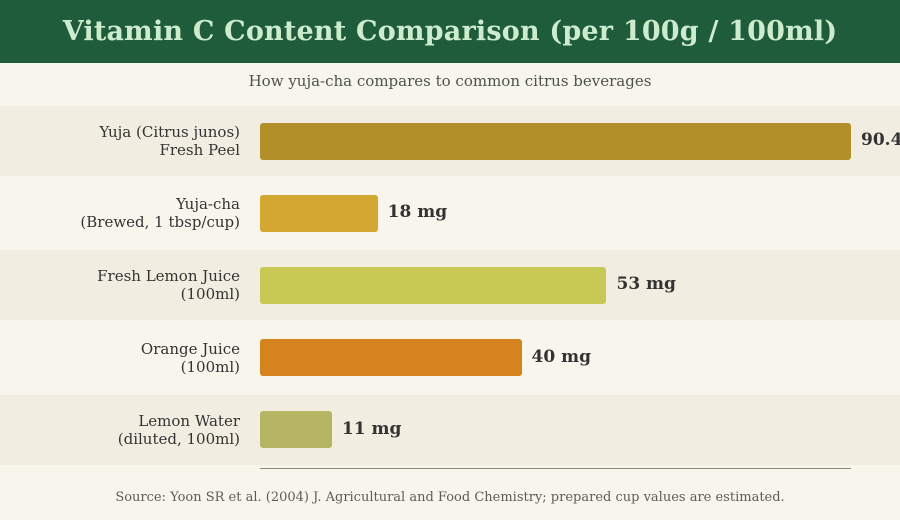  I want to click on category-label-line: Yuja-cha, so click(208, 204).